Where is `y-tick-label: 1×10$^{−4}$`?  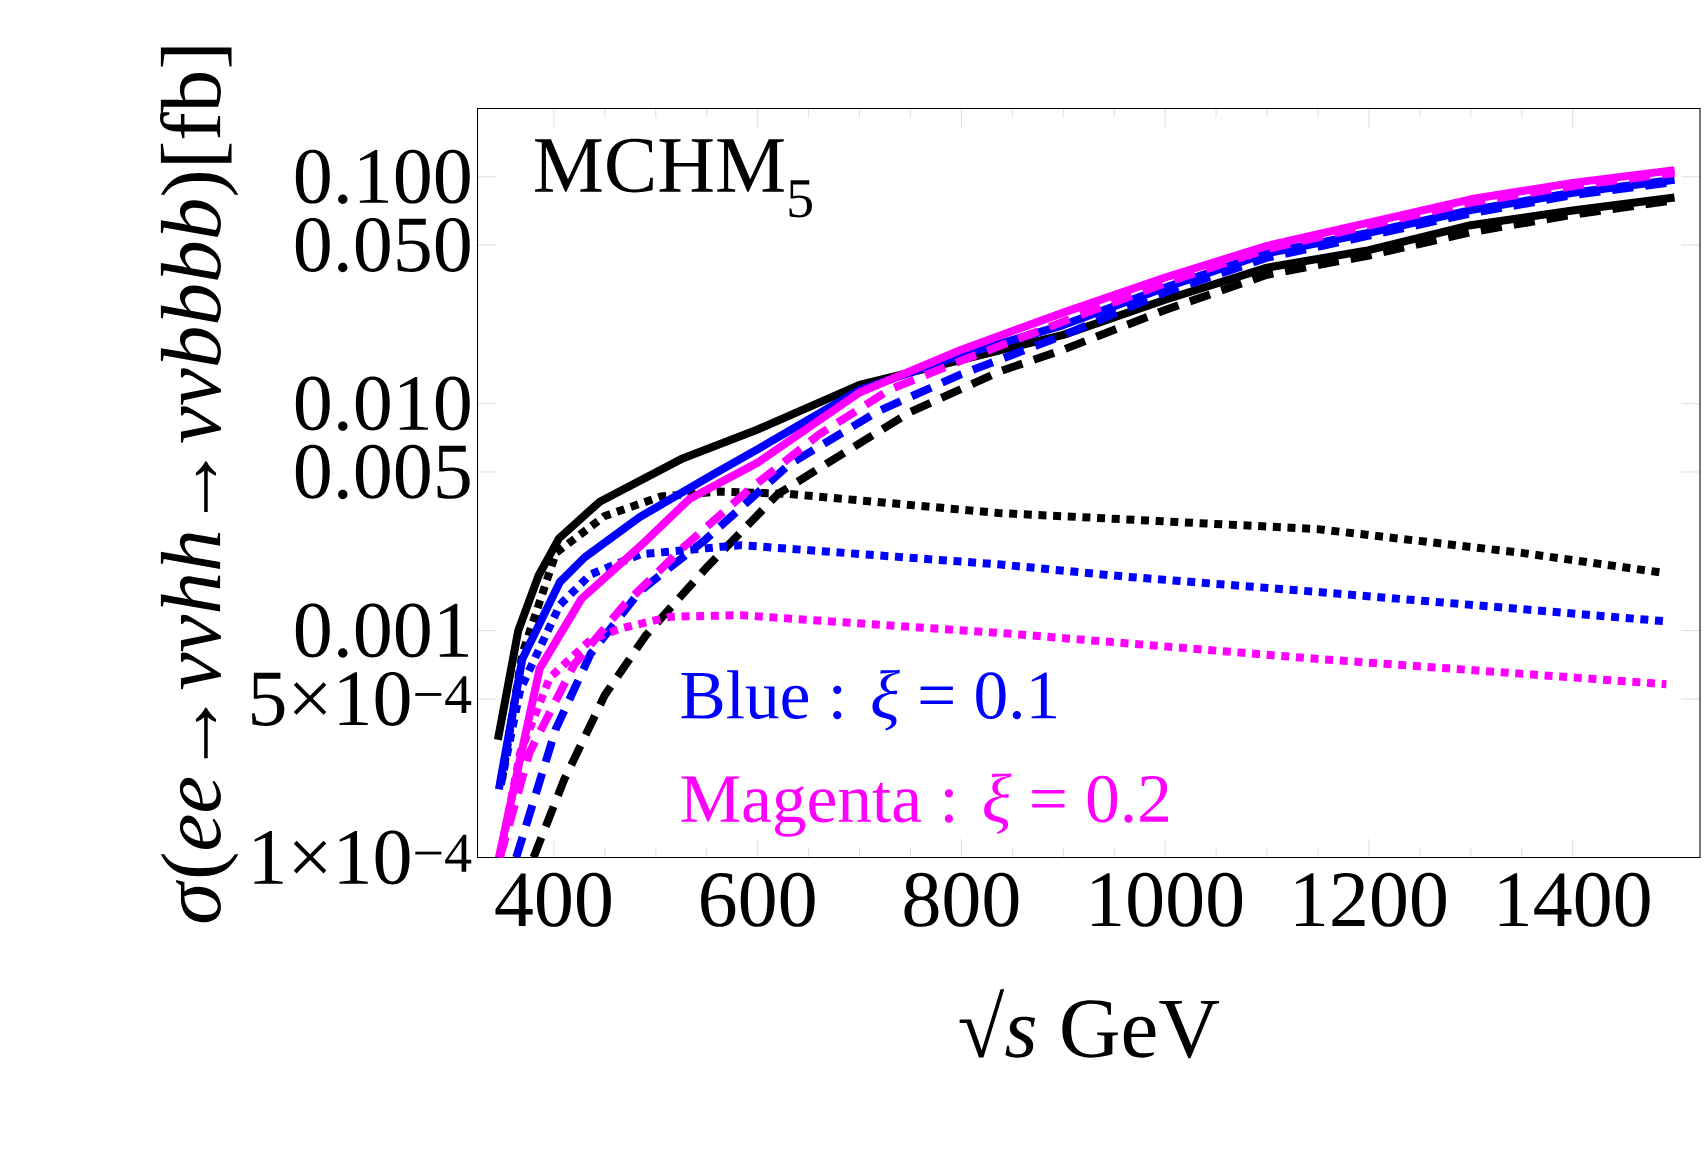
y-tick-label: 1×10$^{−4}$ is located at coordinates (363, 857).